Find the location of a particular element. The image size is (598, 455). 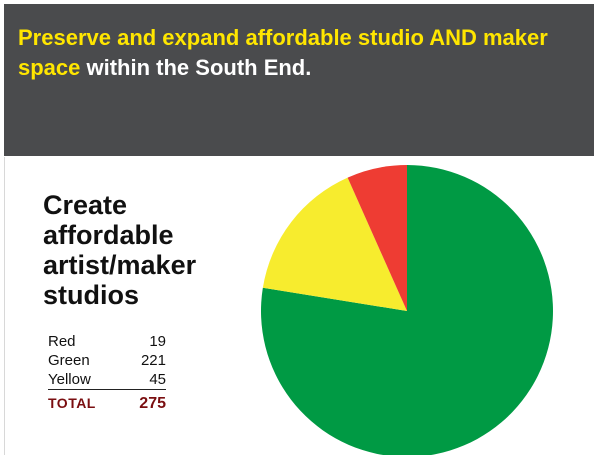

legend-value-red: 19 is located at coordinates (157, 341).